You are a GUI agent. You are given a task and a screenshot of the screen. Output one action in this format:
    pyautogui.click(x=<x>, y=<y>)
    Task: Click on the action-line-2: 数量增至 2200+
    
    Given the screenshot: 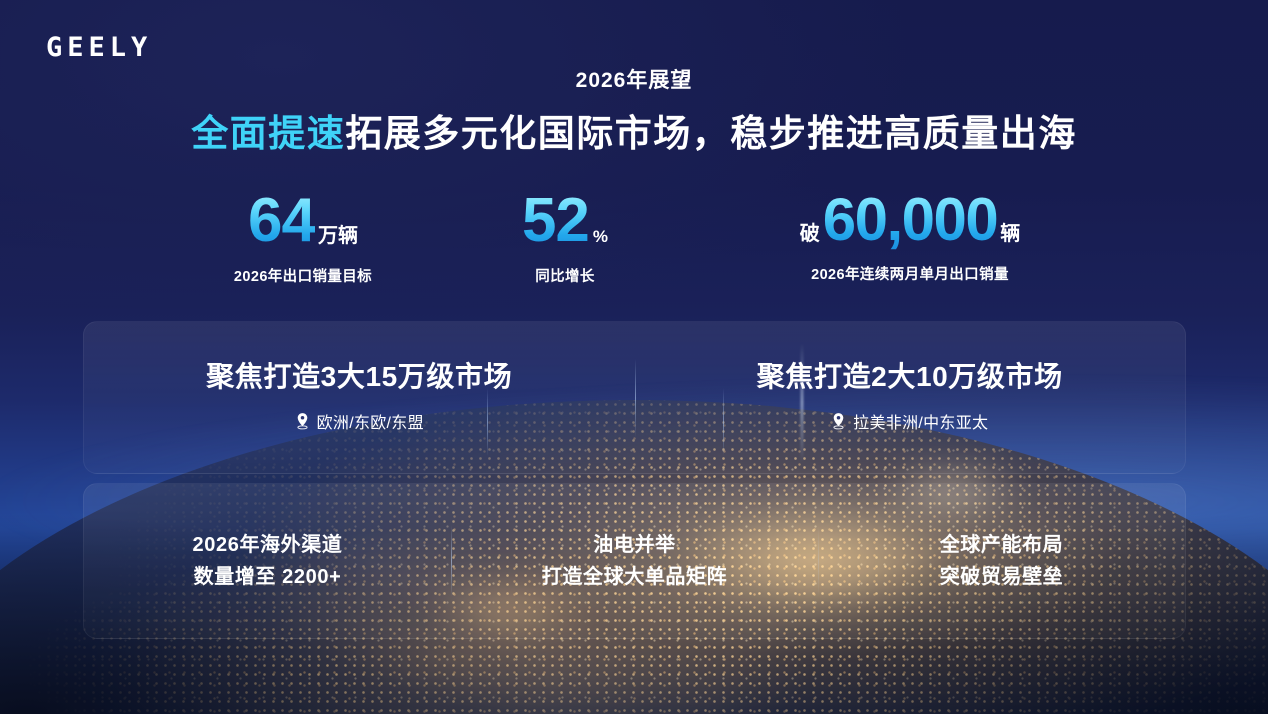 What is the action you would take?
    pyautogui.click(x=267, y=577)
    